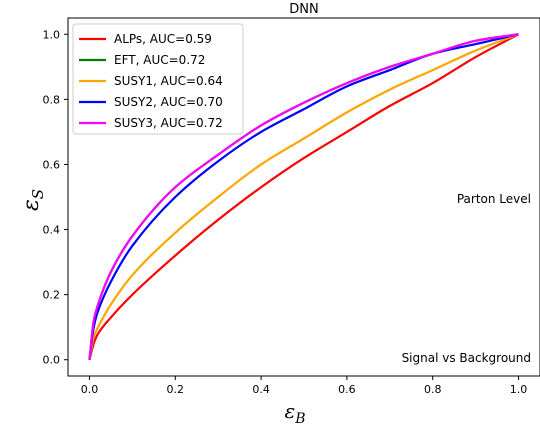 The height and width of the screenshot is (434, 540). I want to click on x-axis-ticks: 0.0 0.2 0.4 0.6 0.8 1.0, so click(304, 386).